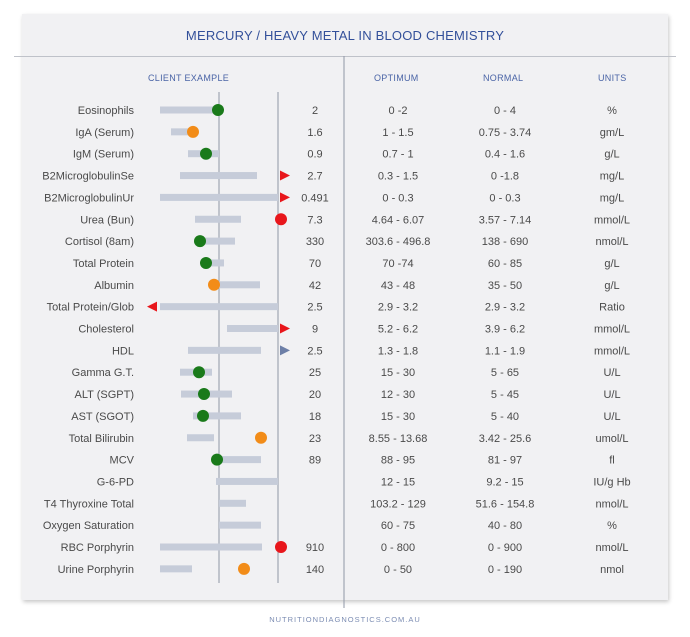  What do you see at coordinates (505, 242) in the screenshot?
I see `row-normal: 138 - 690` at bounding box center [505, 242].